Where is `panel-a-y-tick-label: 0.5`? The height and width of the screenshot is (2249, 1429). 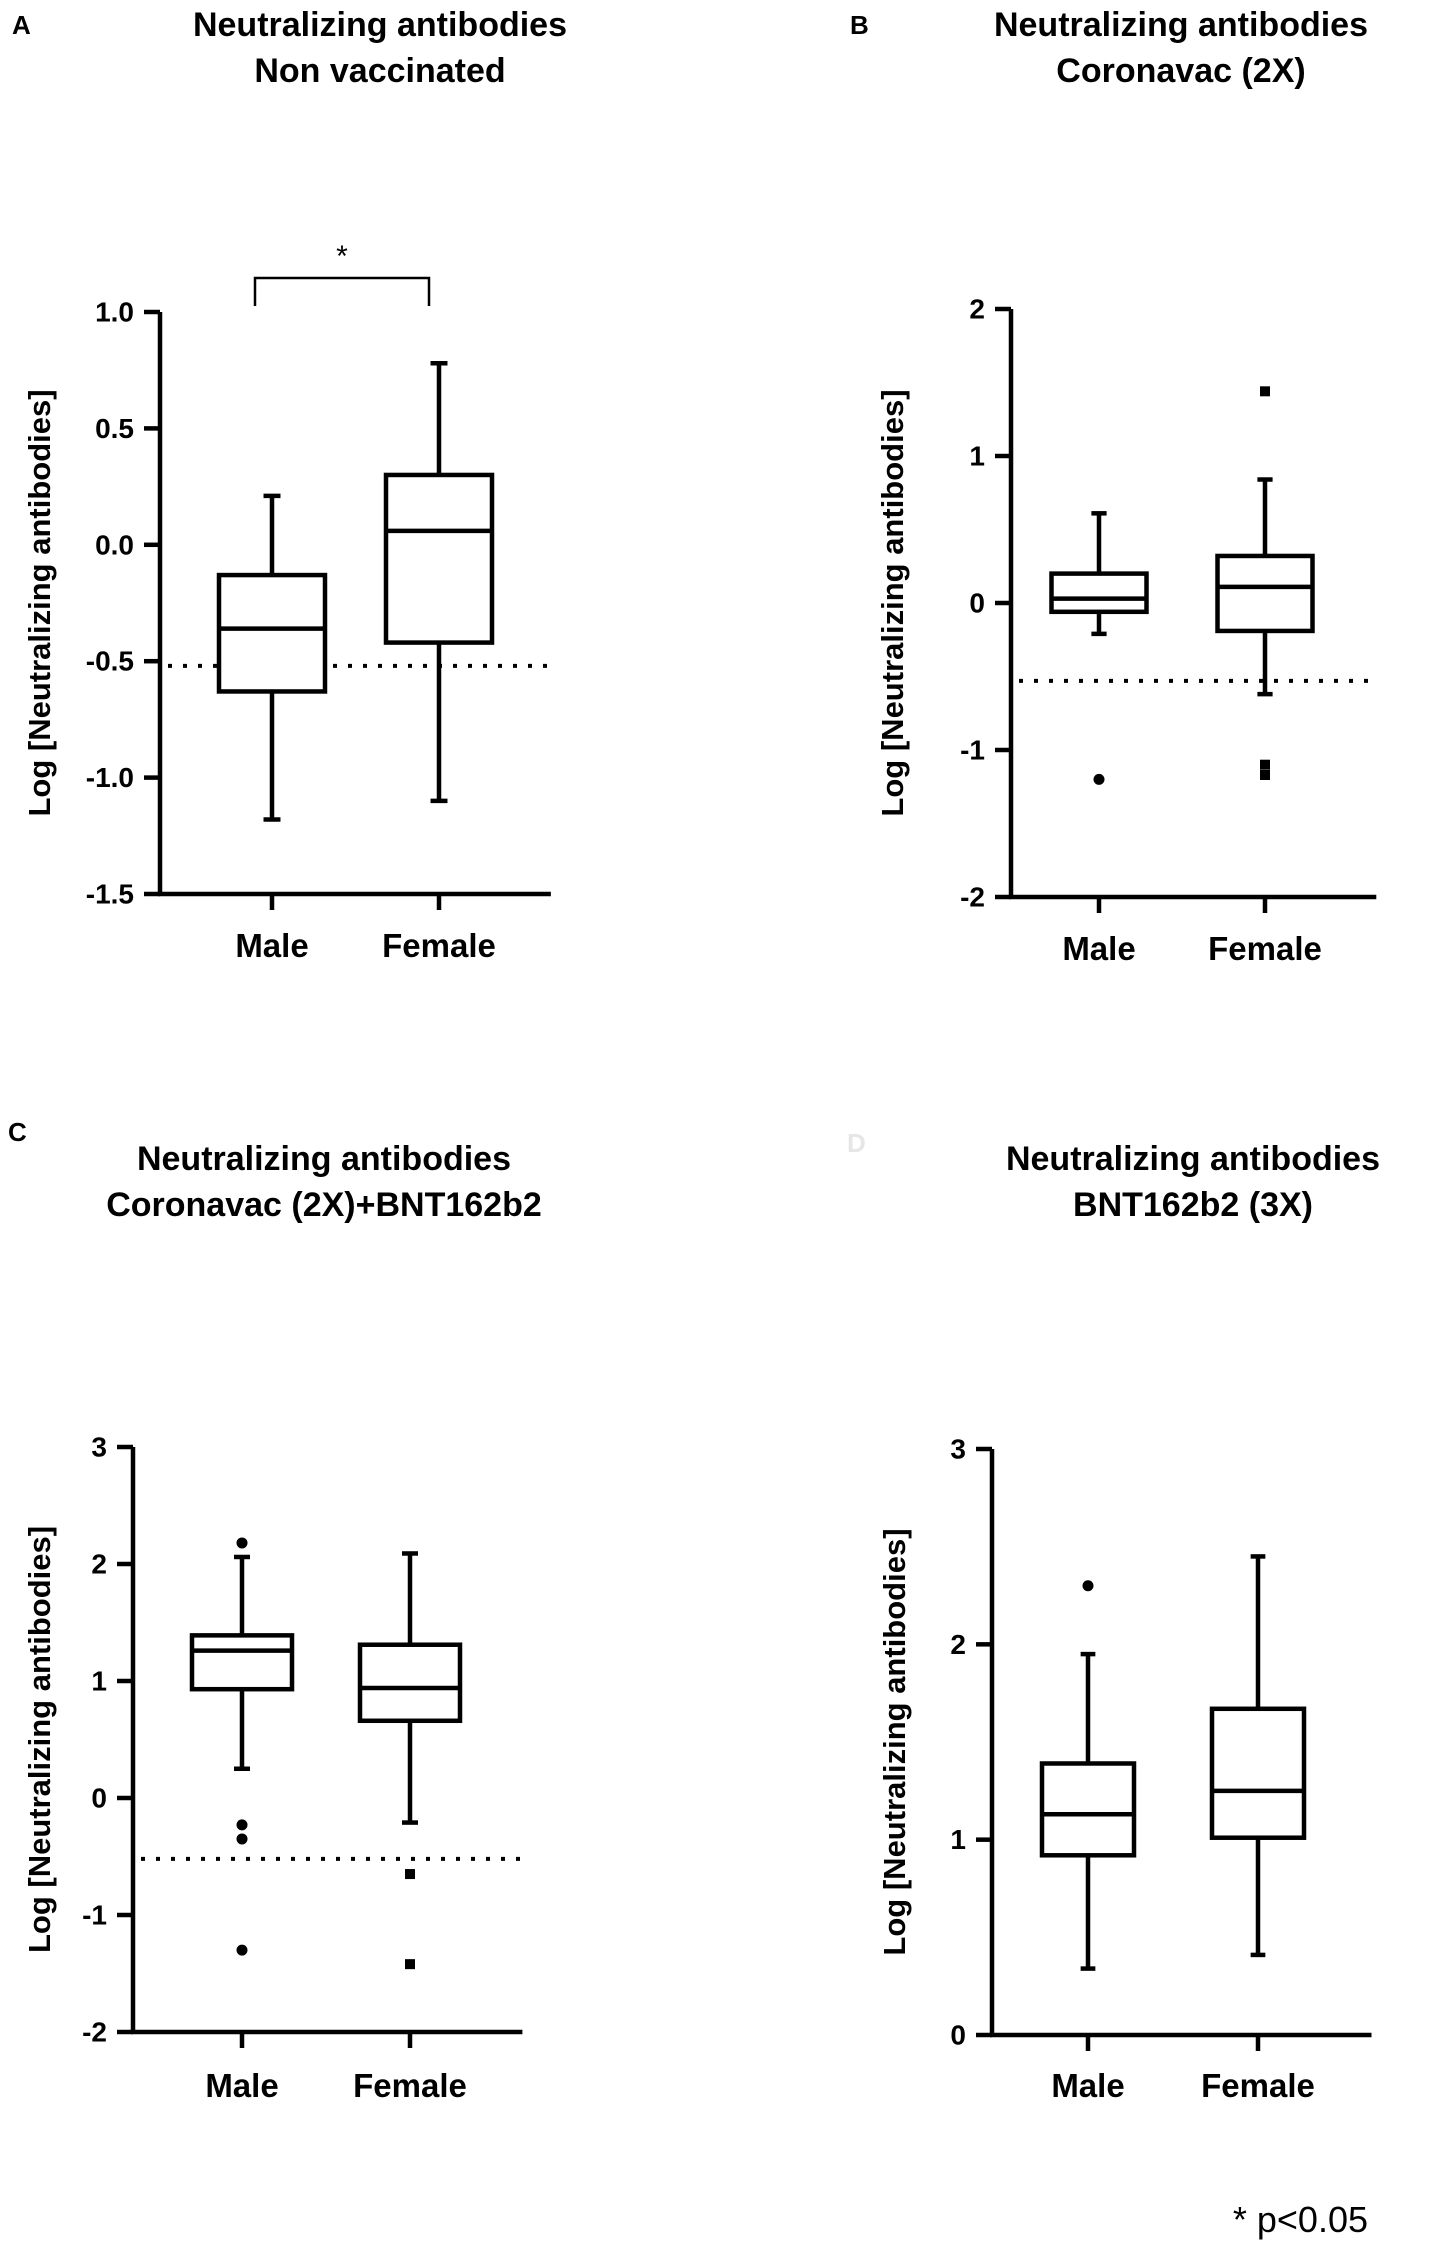 panel-a-y-tick-label: 0.5 is located at coordinates (114, 428).